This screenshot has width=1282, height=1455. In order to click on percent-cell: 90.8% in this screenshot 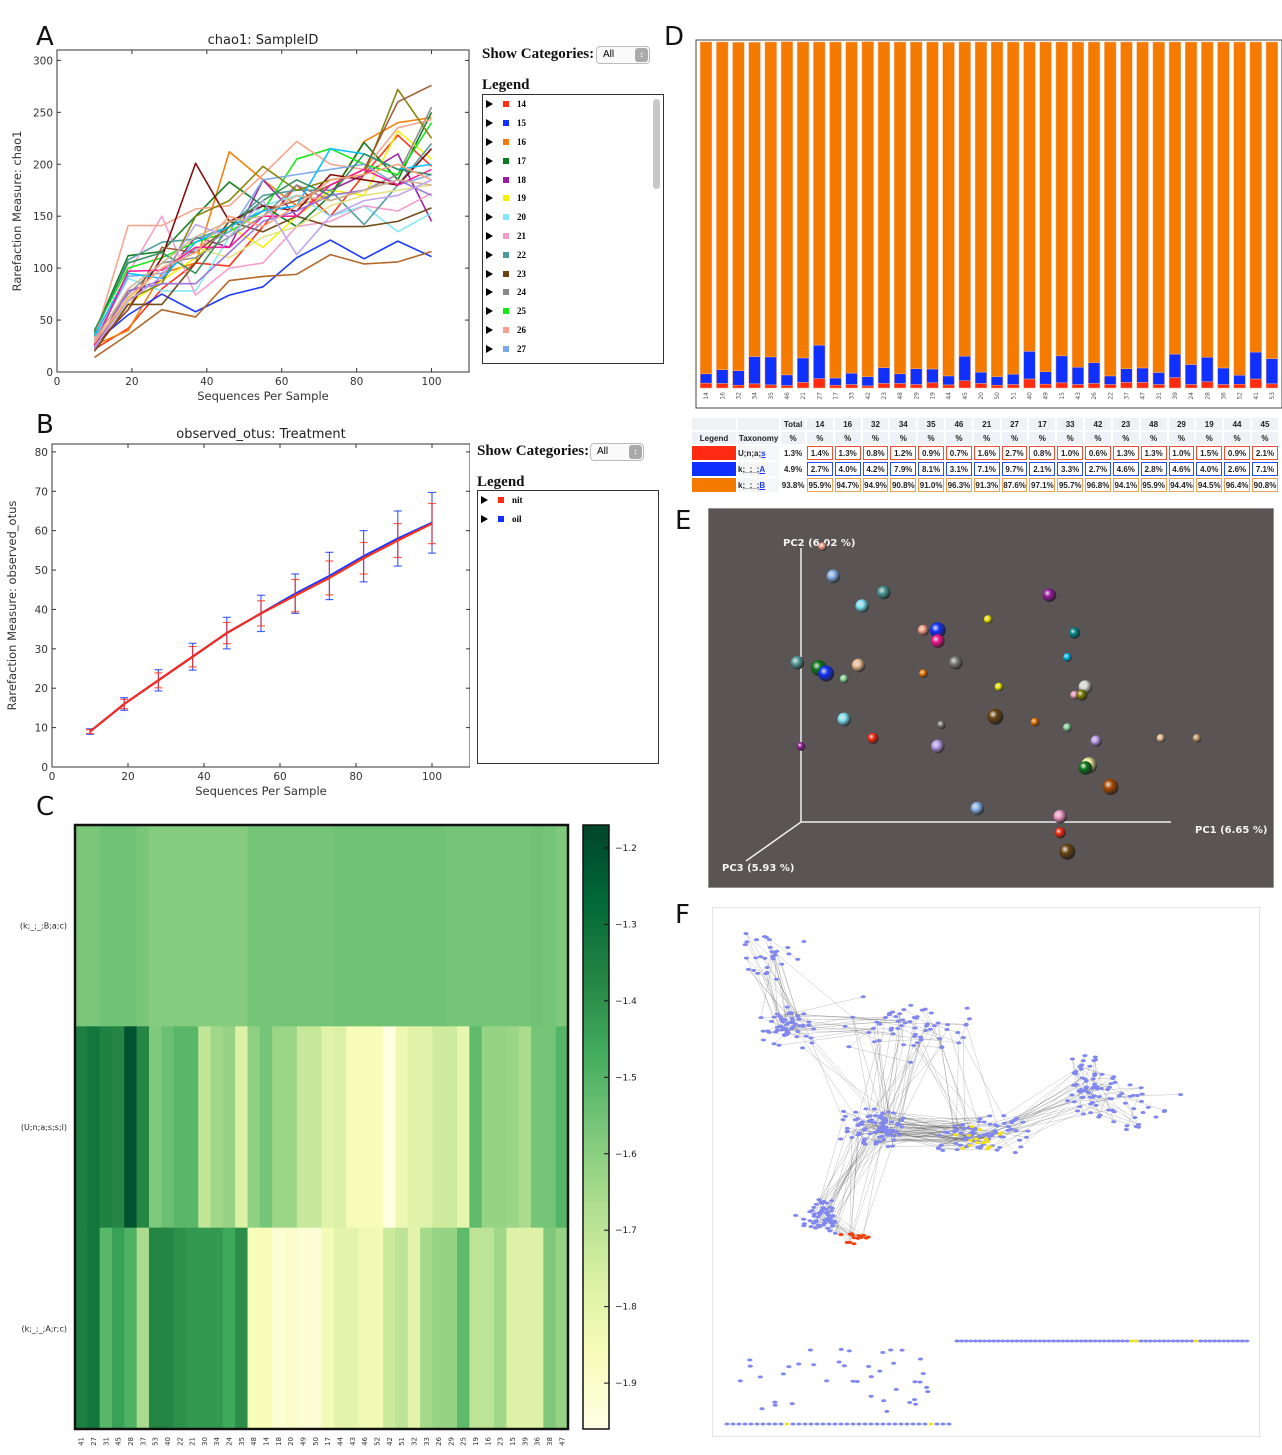, I will do `click(903, 485)`.